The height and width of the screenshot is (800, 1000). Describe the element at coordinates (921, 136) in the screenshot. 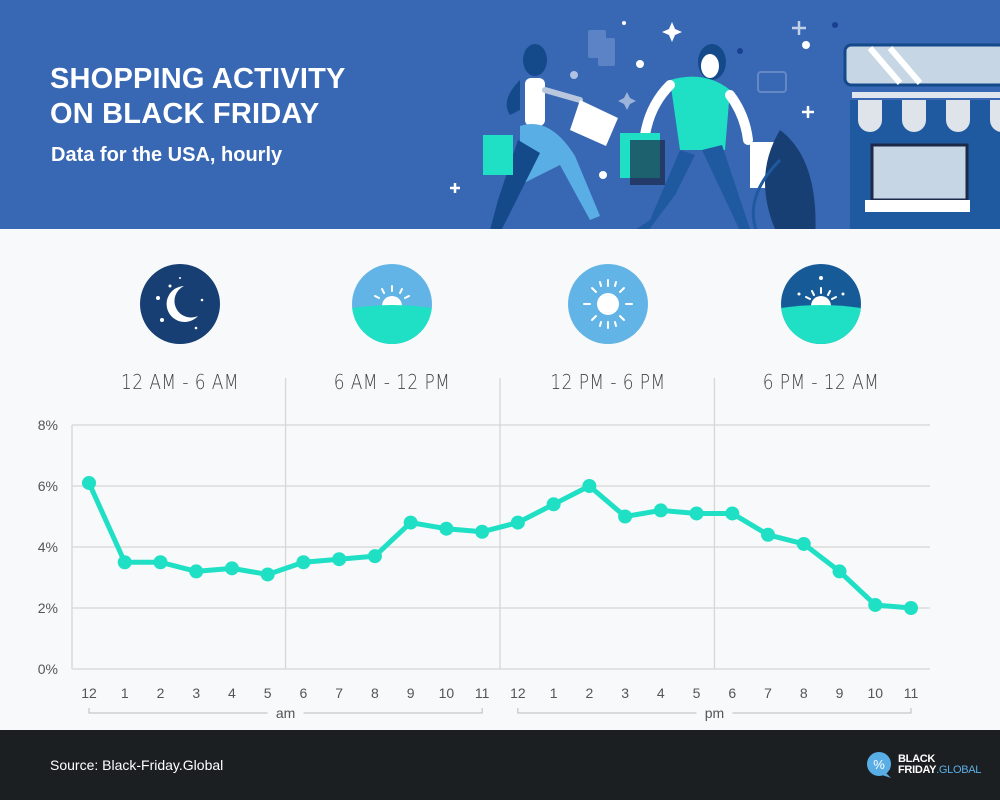

I see `store-building` at that location.